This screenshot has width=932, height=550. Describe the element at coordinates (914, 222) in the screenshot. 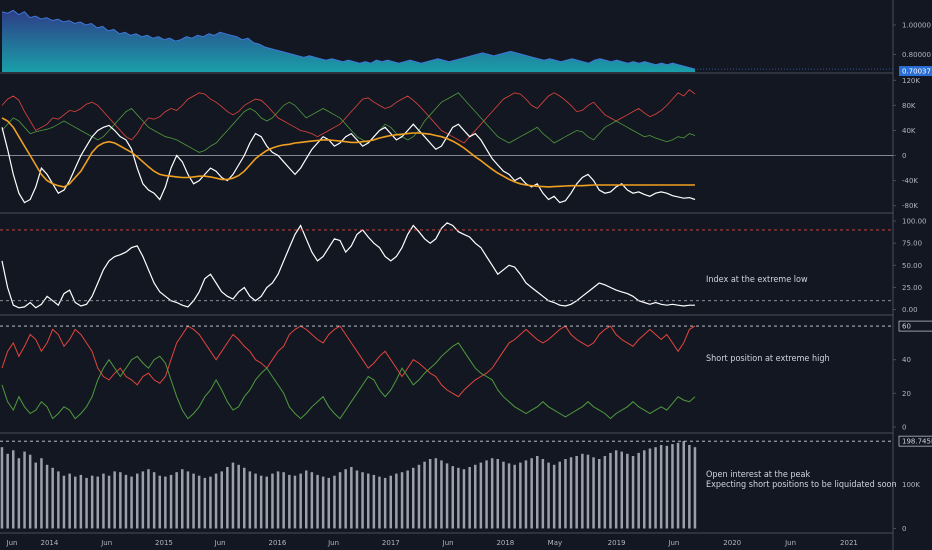

I see `y-tick-label: 100.00` at that location.